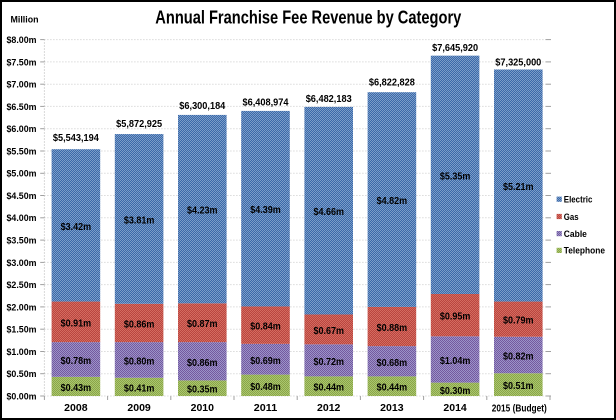  What do you see at coordinates (22, 263) in the screenshot?
I see `svg-text: $3.00m` at bounding box center [22, 263].